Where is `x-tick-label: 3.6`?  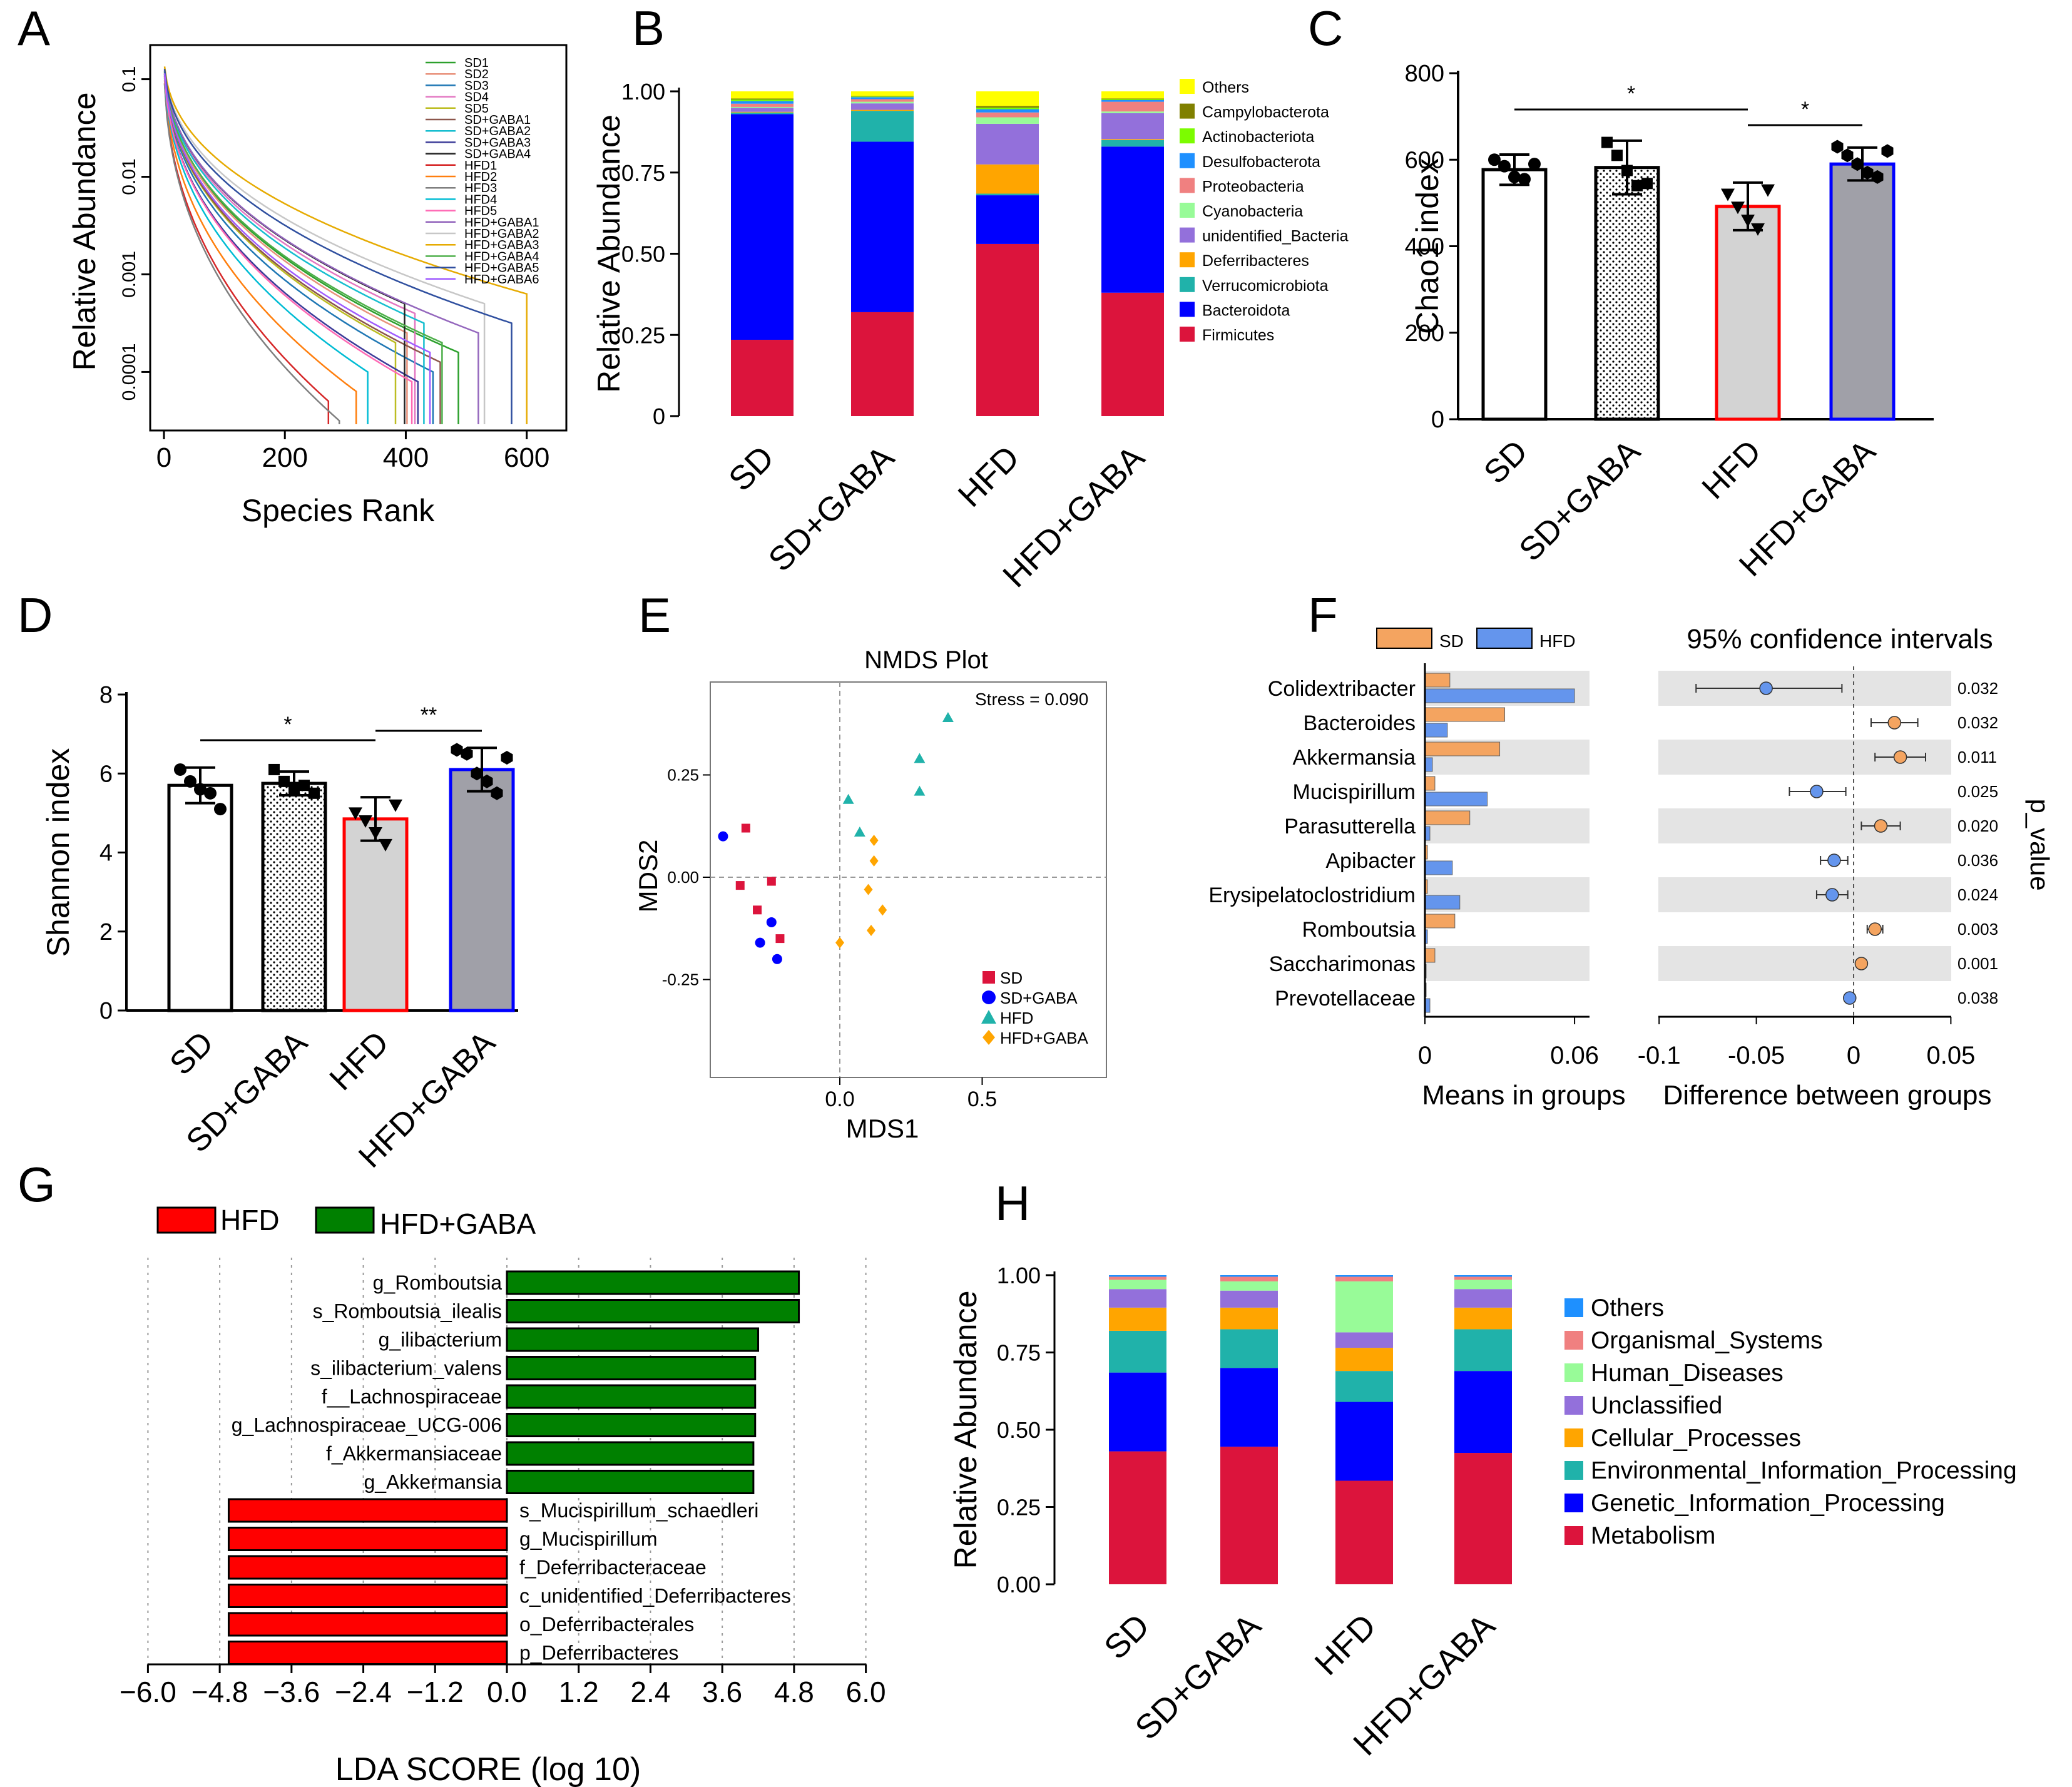 x-tick-label: 3.6 is located at coordinates (722, 1692).